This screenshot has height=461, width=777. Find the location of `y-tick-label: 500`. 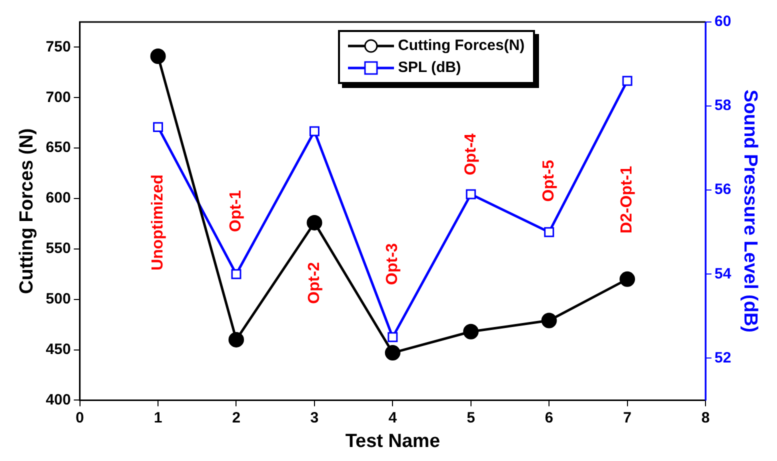

y-tick-label: 500 is located at coordinates (58, 299).